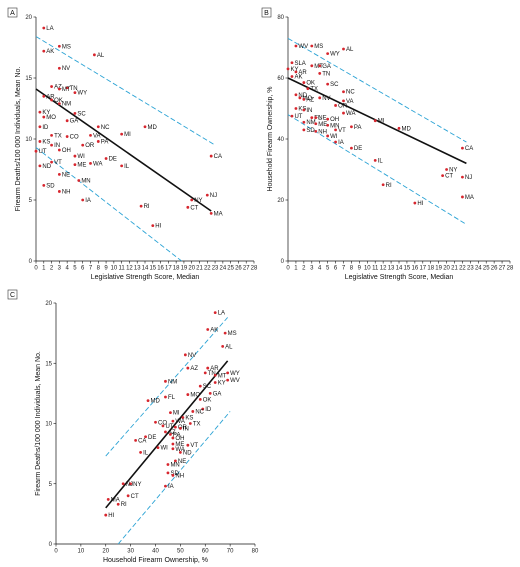  What do you see at coordinates (123, 484) in the screenshot?
I see `data-point-nj` at bounding box center [123, 484].